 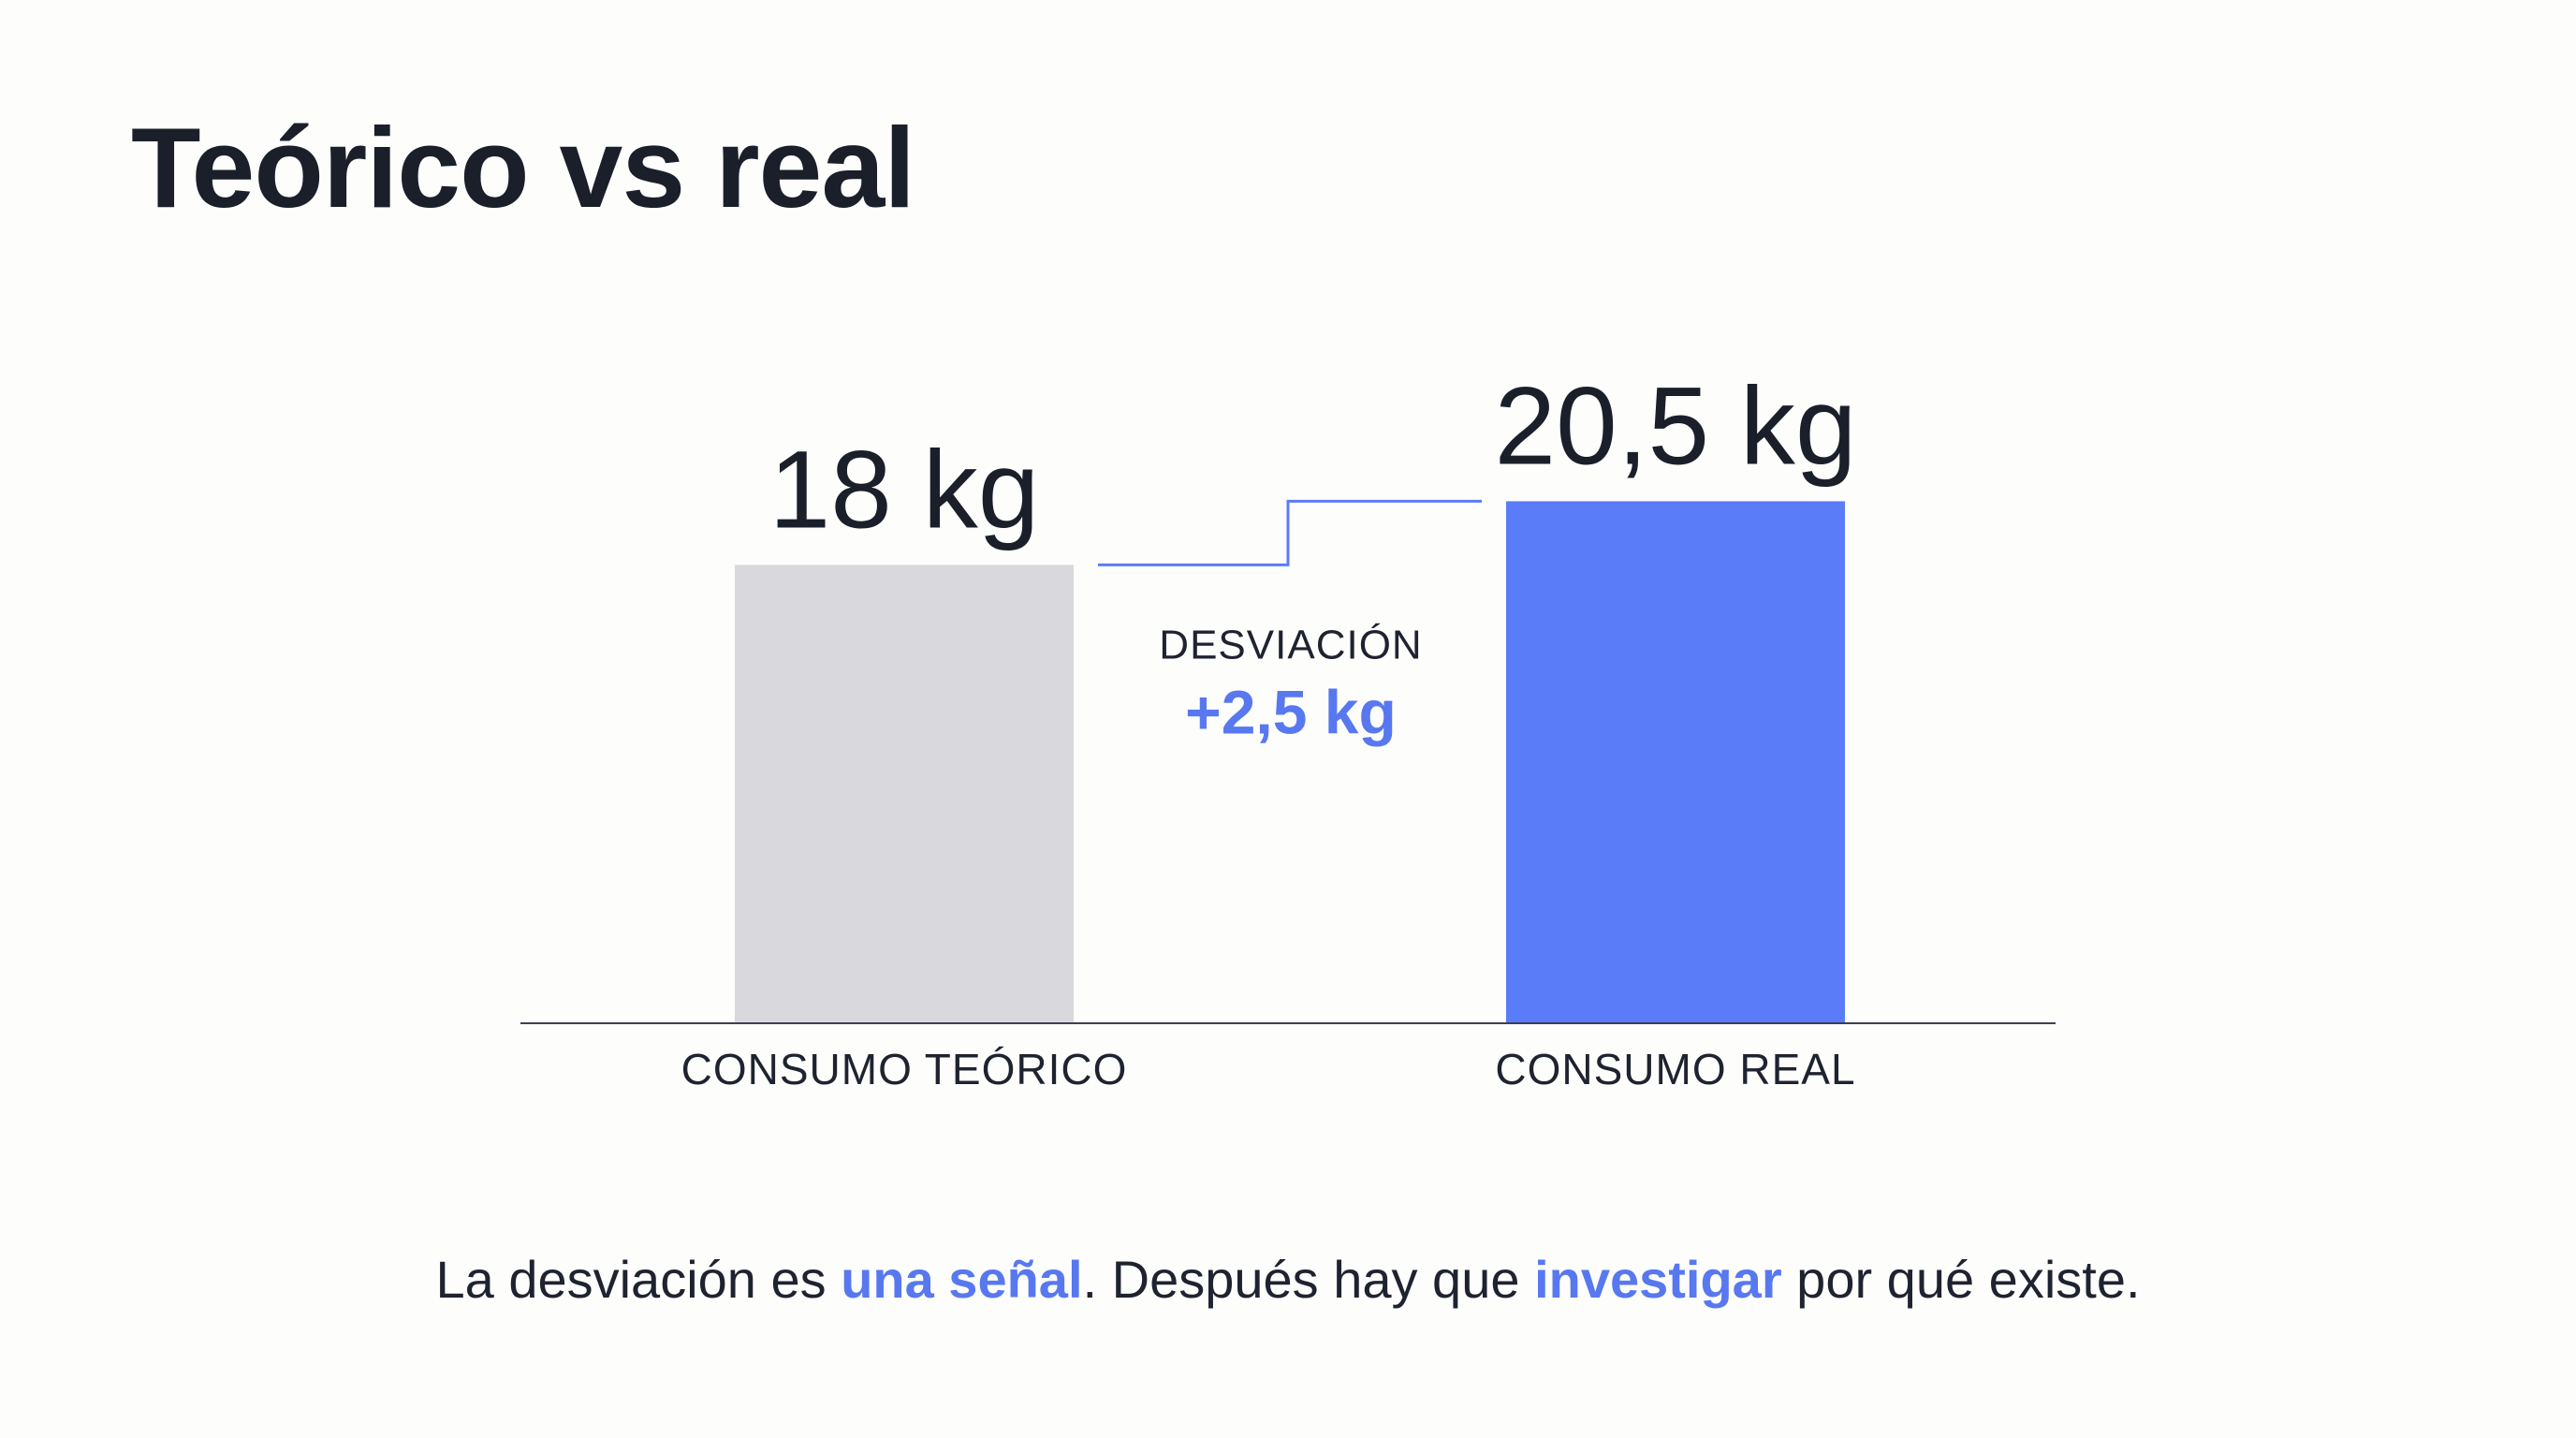 I want to click on category-label: CONSUMO REAL, so click(x=1675, y=1069).